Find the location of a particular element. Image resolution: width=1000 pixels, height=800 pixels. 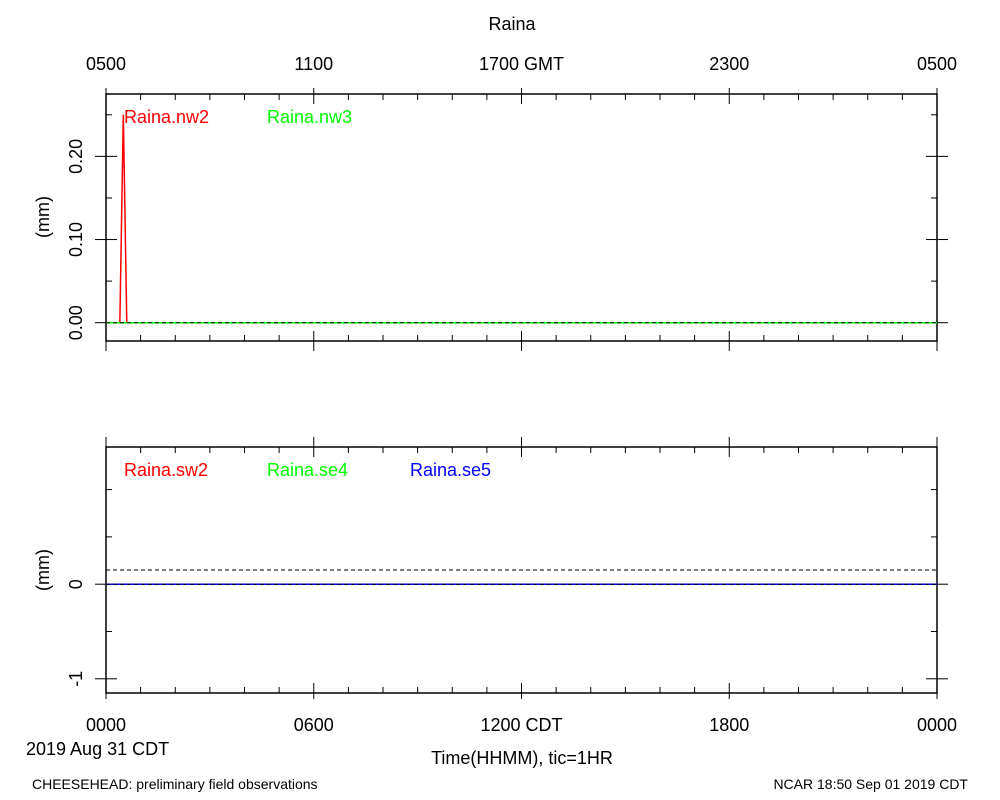

y-tick-label: 0 is located at coordinates (76, 584).